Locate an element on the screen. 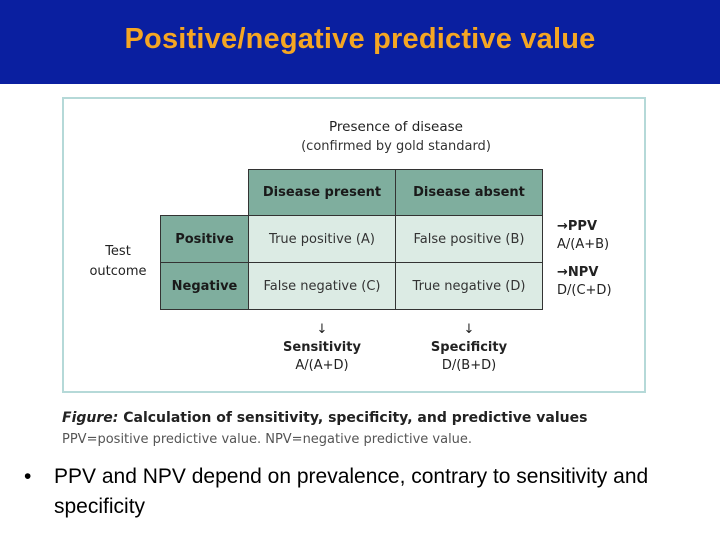 The width and height of the screenshot is (720, 539). ppv-name: PPV is located at coordinates (582, 226).